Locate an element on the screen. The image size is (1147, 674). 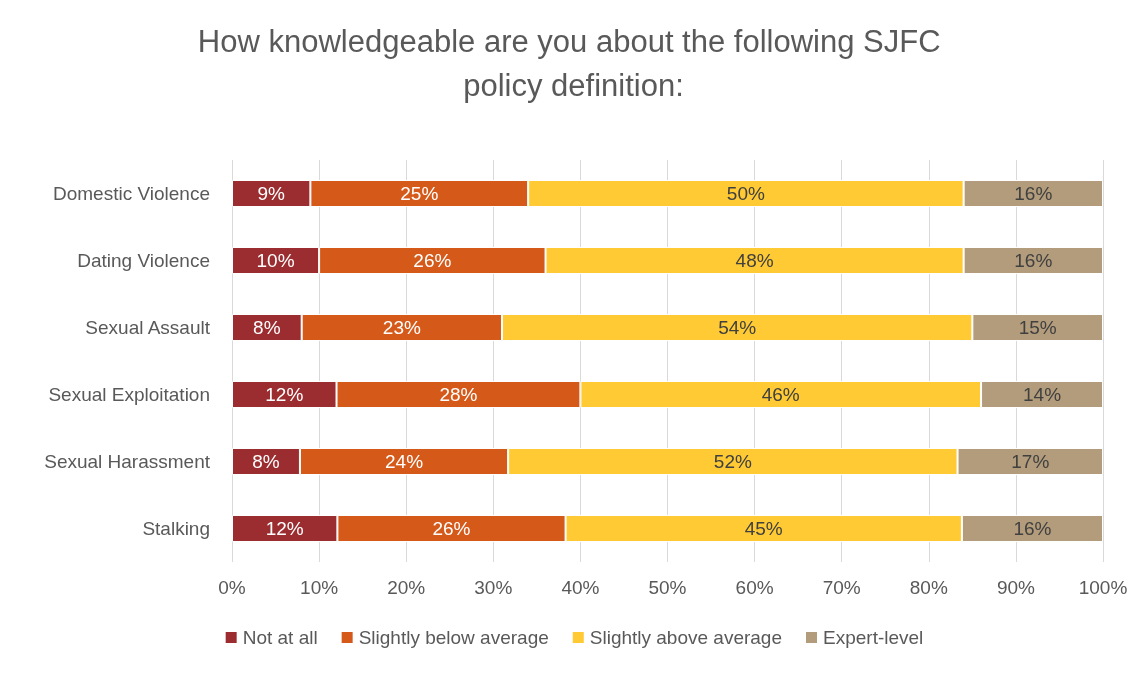
legend-label: Slightly above average is located at coordinates (686, 637).